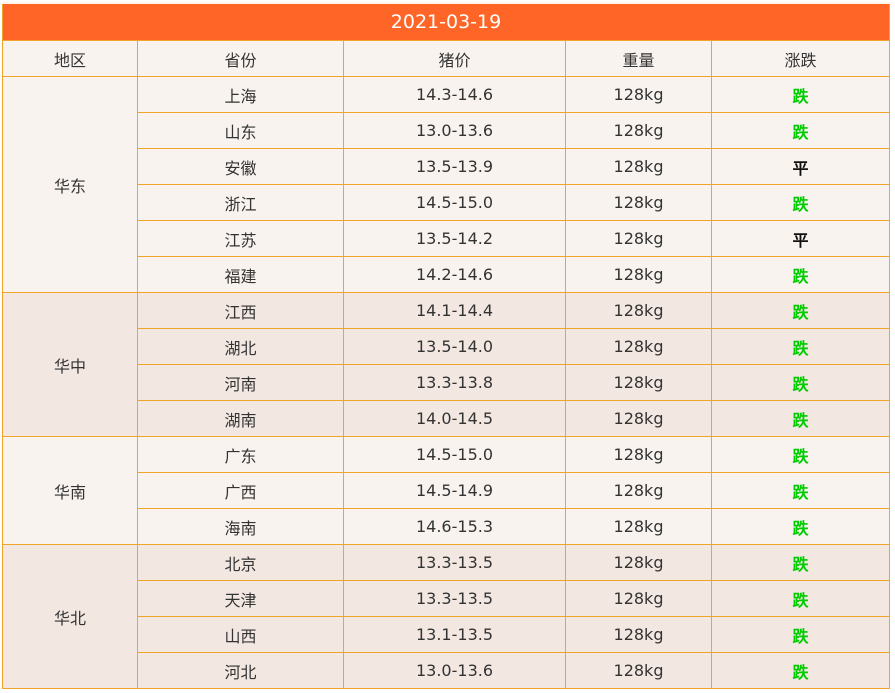 This screenshot has height=693, width=895. Describe the element at coordinates (240, 526) in the screenshot. I see `province-cell: 海南` at that location.